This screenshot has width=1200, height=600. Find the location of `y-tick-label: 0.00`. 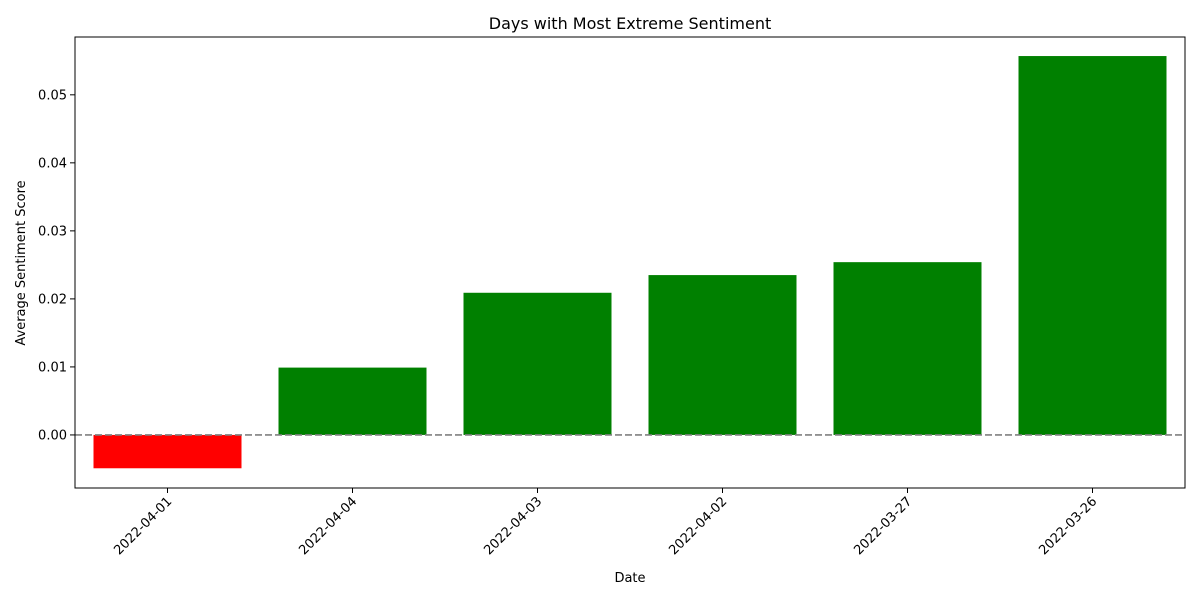

y-tick-label: 0.00 is located at coordinates (52, 435).